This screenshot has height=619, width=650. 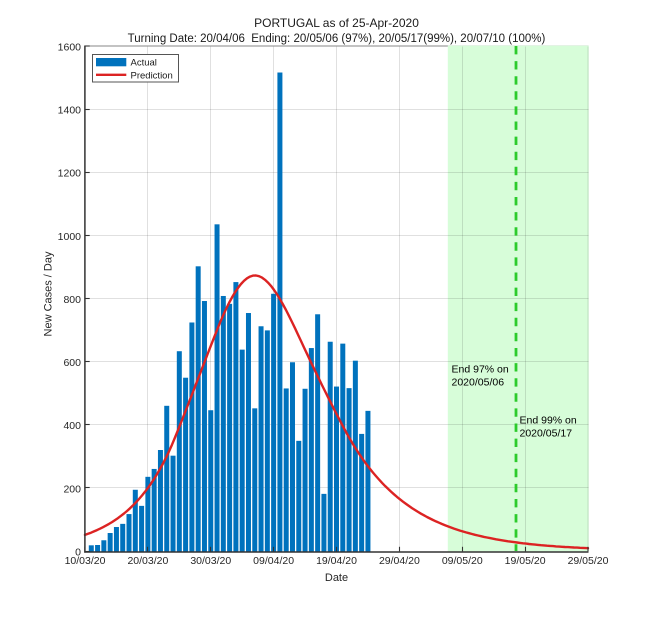 I want to click on svg-text: Prediction, so click(x=152, y=75).